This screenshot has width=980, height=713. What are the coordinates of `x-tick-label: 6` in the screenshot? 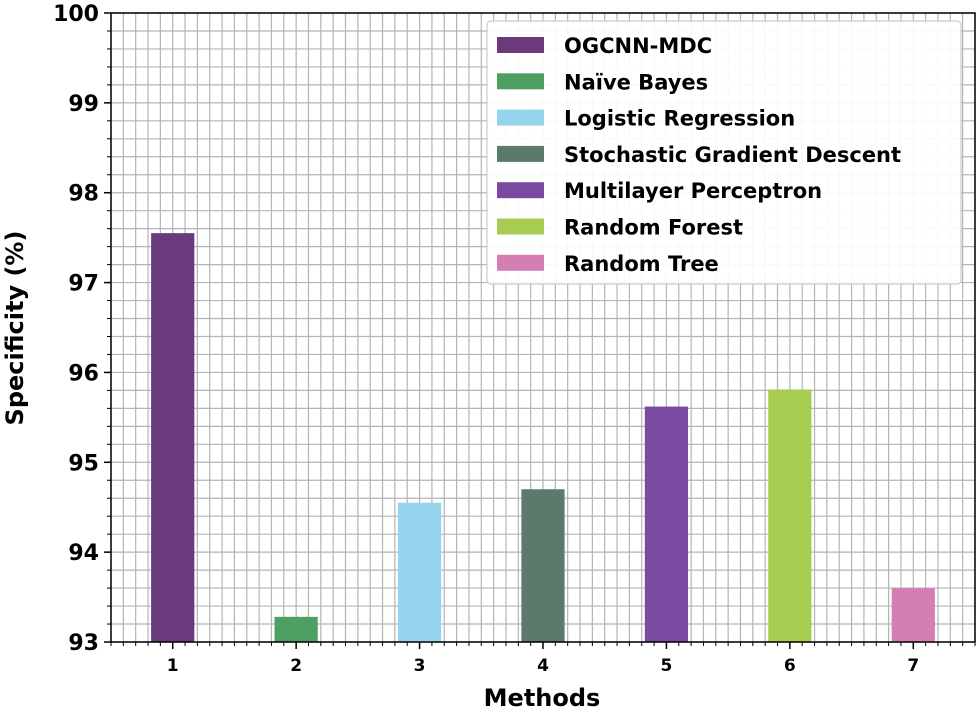 It's located at (790, 666).